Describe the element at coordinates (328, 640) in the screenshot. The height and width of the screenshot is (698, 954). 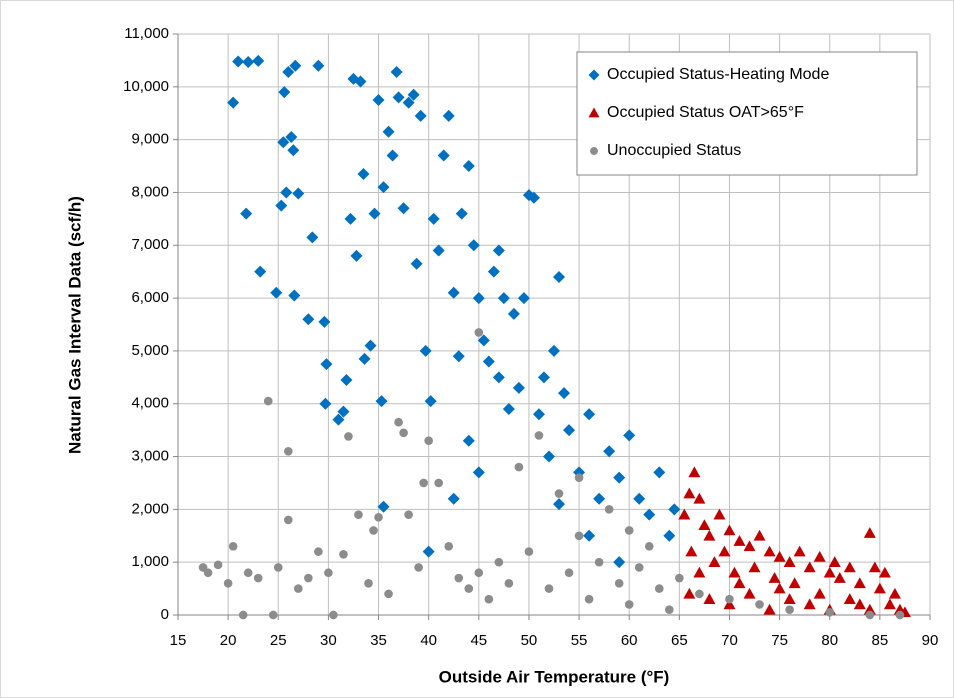
I see `x-tick-label: 30` at that location.